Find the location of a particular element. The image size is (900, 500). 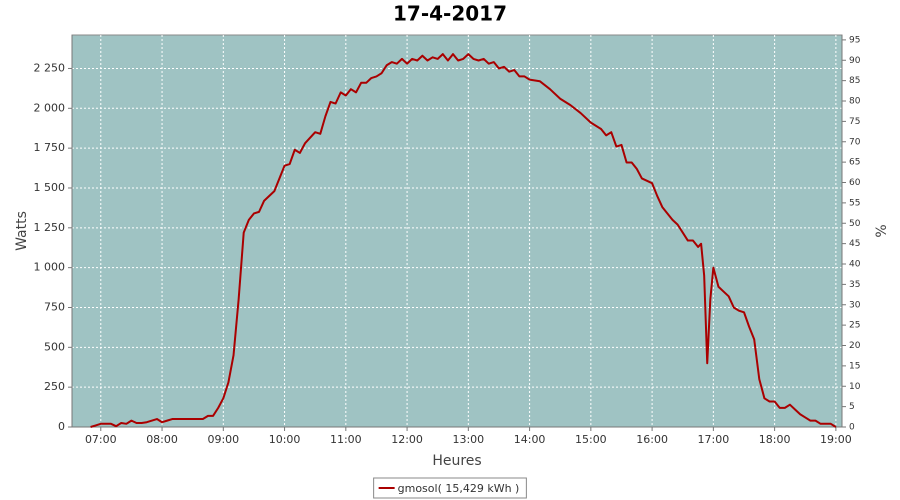

x-tick-label: 08:00 is located at coordinates (162, 439).